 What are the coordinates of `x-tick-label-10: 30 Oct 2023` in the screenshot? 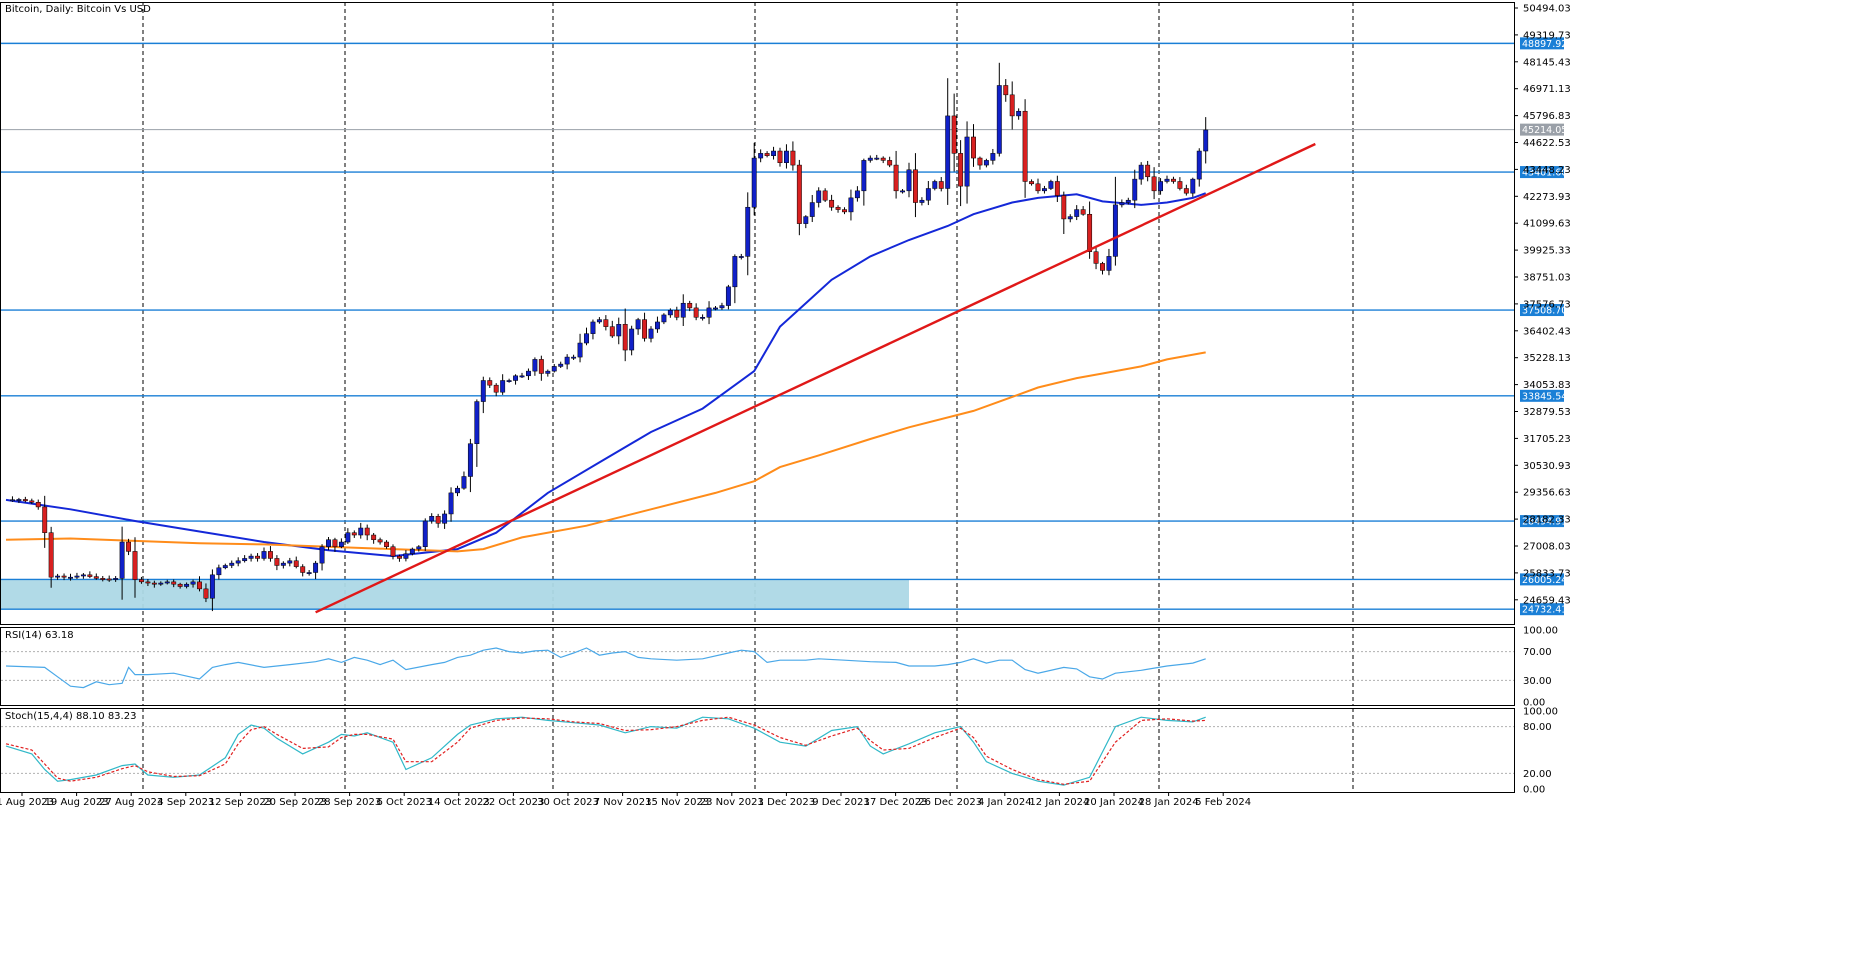 It's located at (568, 802).